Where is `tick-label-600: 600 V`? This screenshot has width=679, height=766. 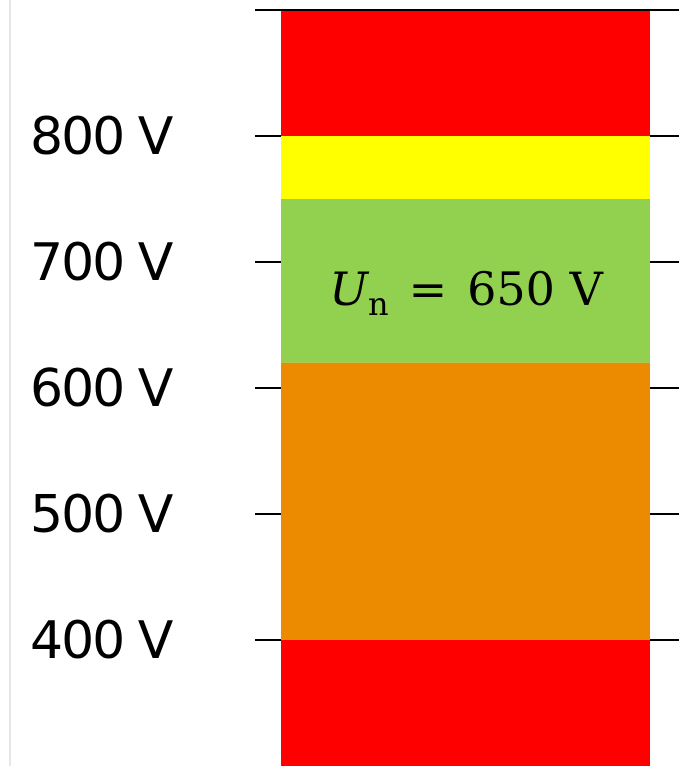
tick-label-600: 600 V is located at coordinates (102, 389).